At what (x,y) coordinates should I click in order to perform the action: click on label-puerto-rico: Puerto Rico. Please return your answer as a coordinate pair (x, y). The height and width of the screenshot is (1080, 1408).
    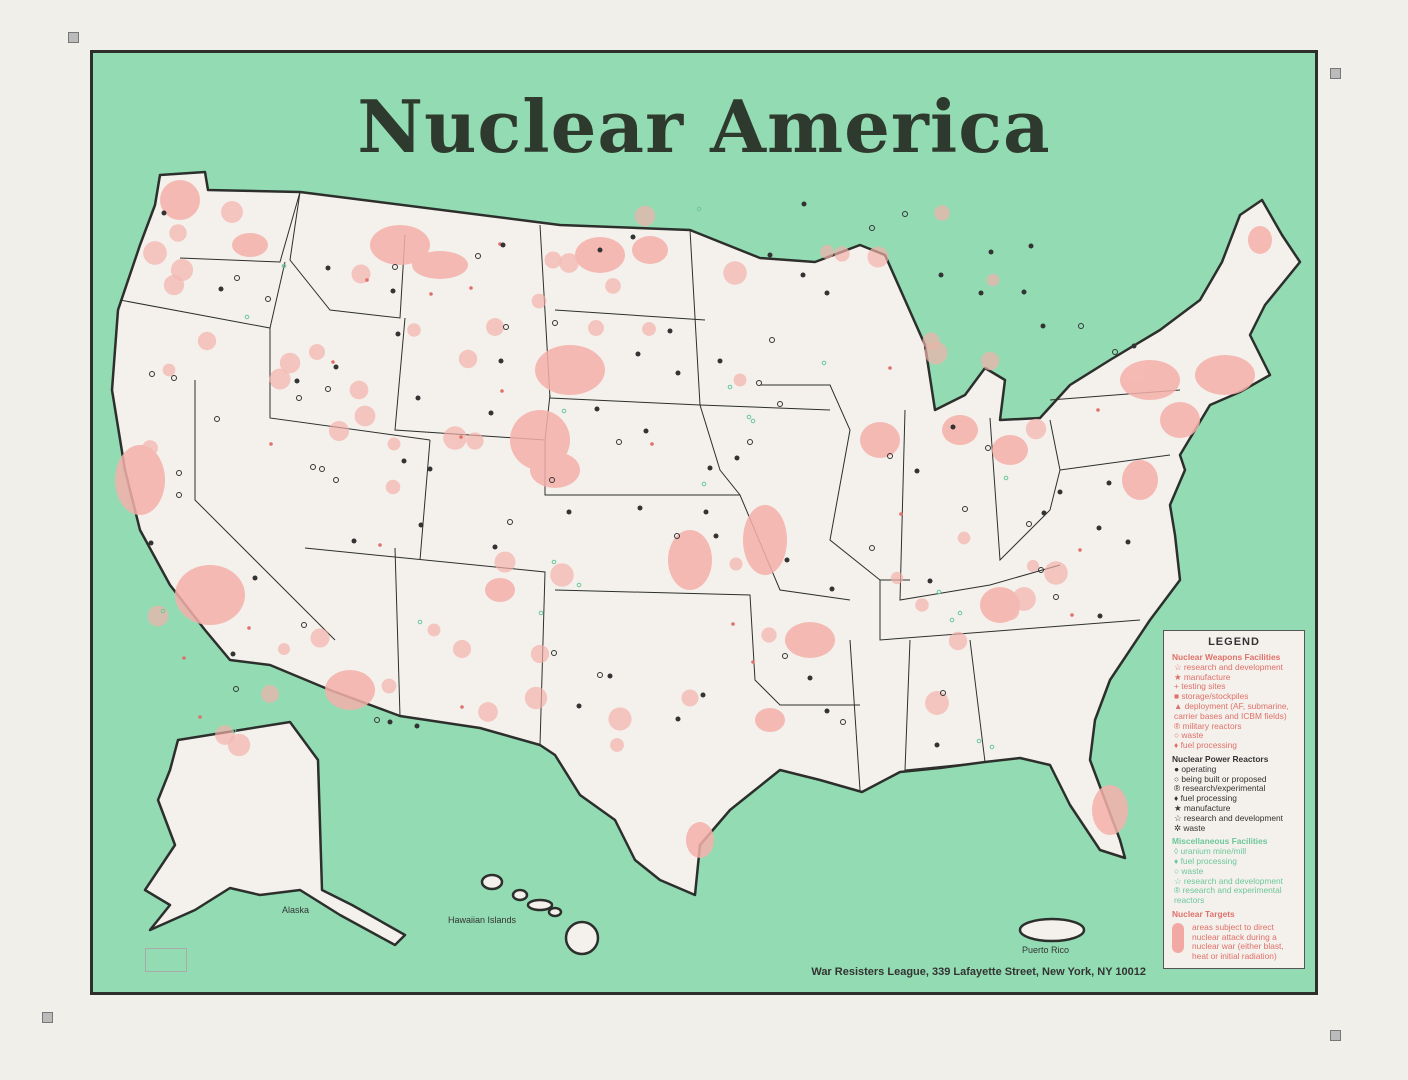
    Looking at the image, I should click on (1046, 950).